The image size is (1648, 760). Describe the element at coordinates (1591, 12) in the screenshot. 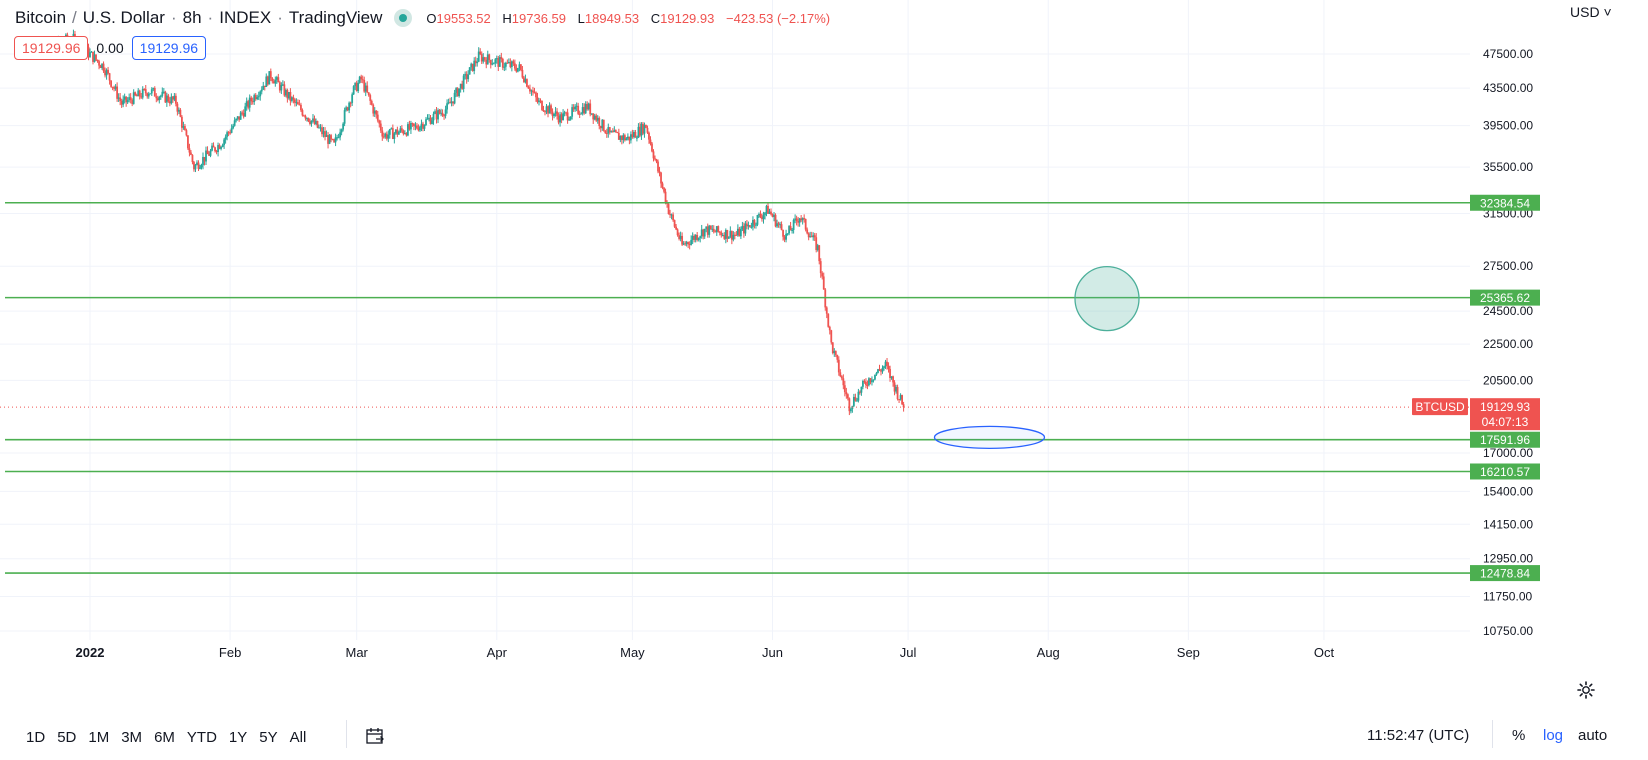

I see `currency-selector: USD ˅` at that location.